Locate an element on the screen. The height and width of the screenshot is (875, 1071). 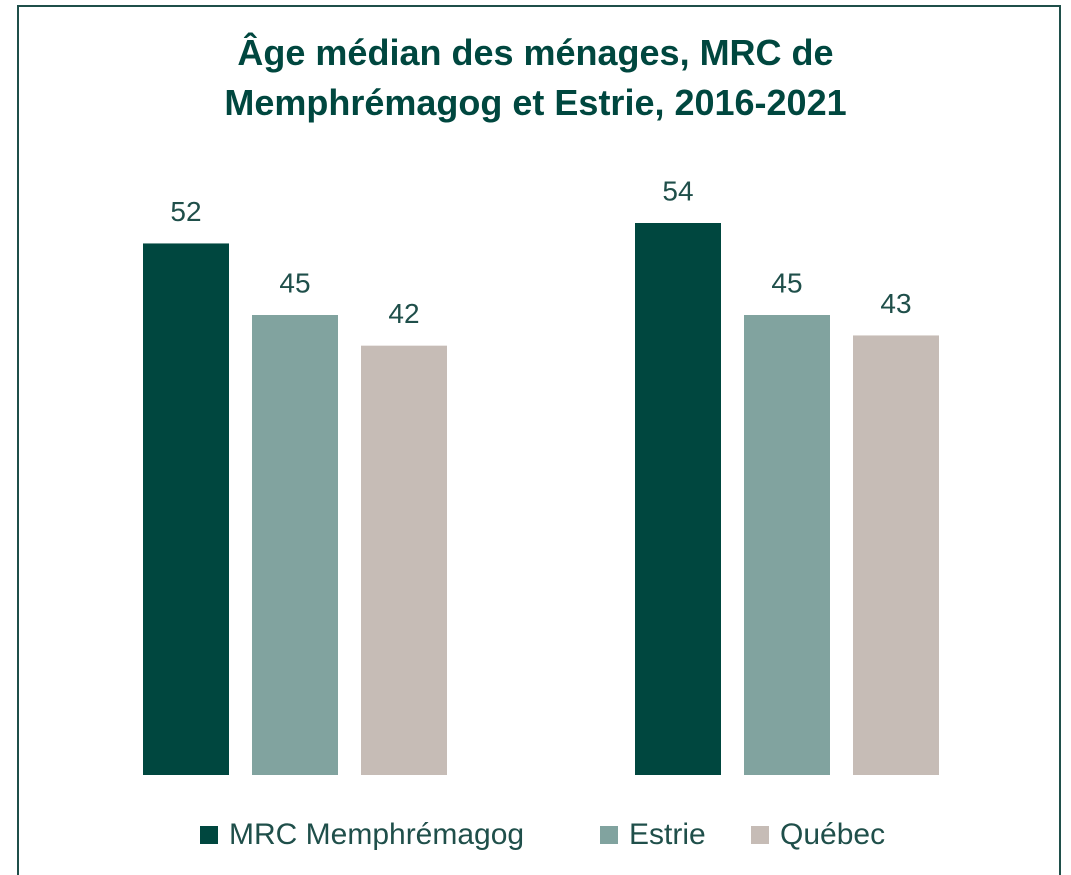
data-label: 52 is located at coordinates (185, 211).